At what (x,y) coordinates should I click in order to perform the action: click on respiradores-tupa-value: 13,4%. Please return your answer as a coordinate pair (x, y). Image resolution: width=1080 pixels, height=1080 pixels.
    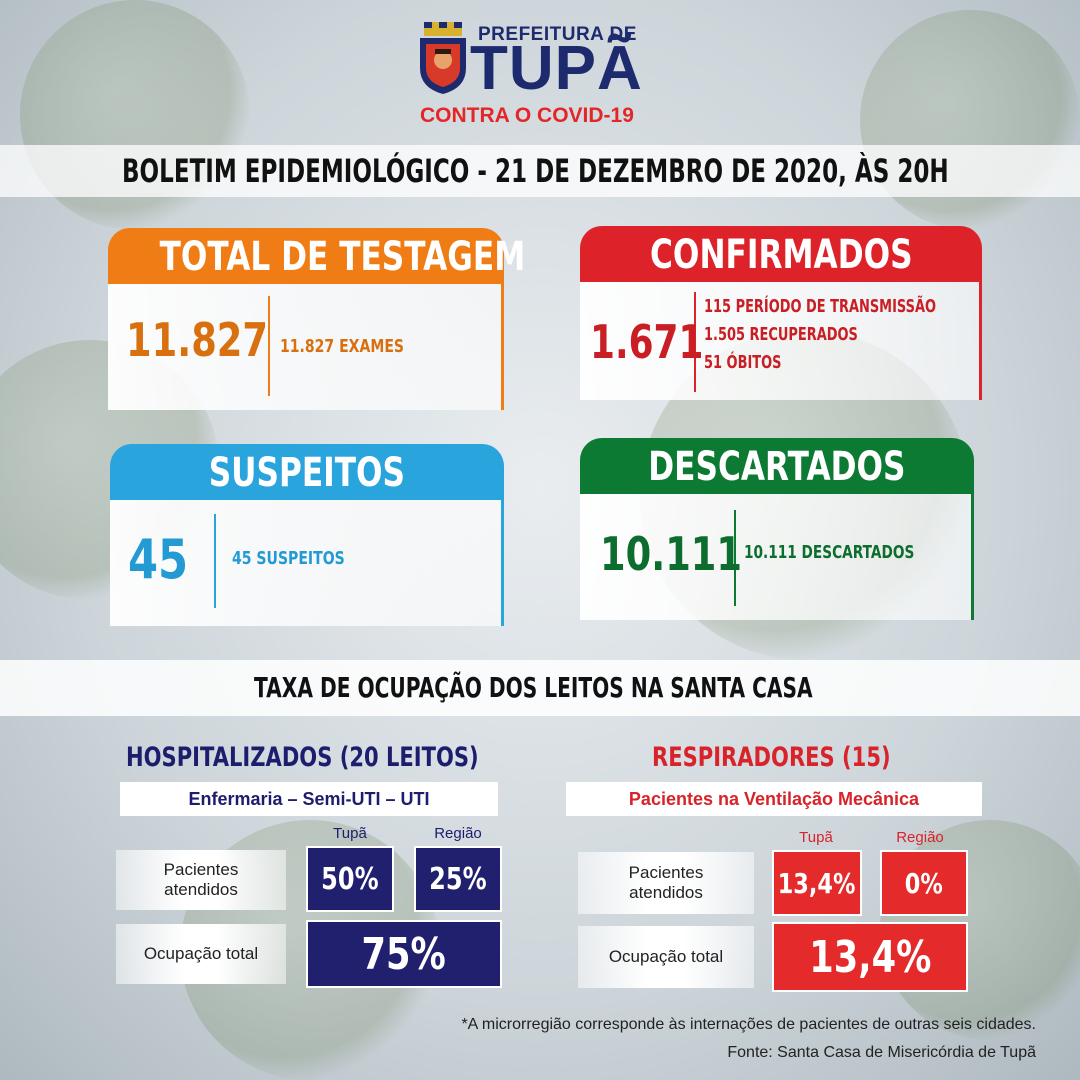
    Looking at the image, I should click on (817, 883).